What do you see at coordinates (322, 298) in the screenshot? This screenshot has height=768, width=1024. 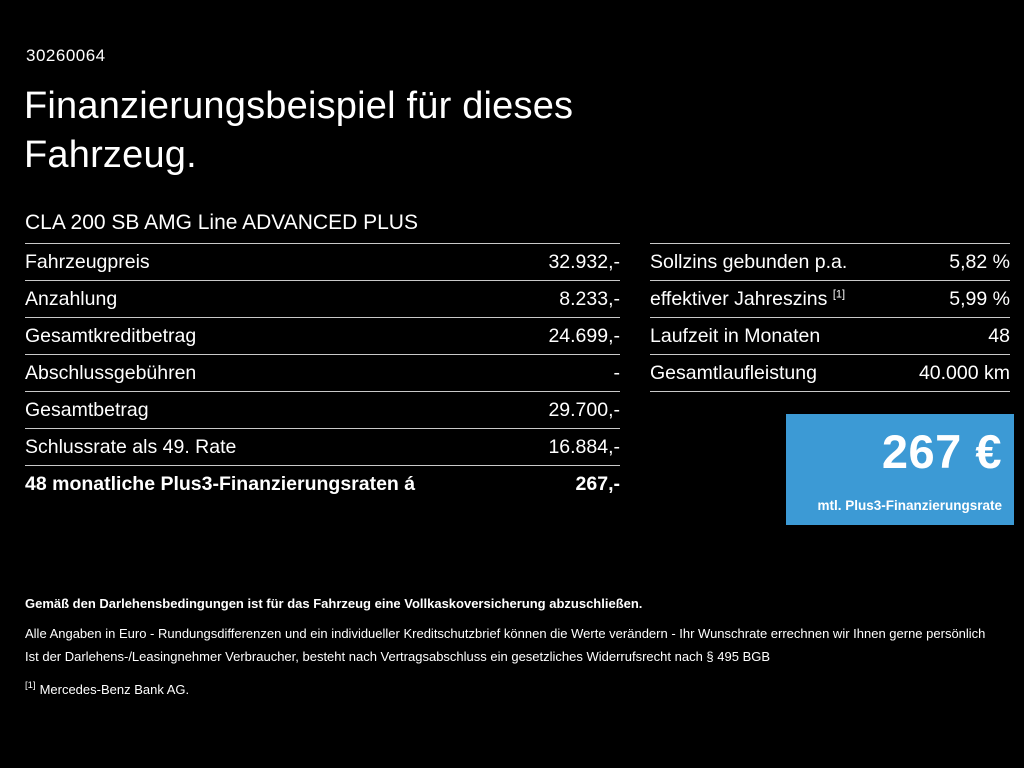 I see `table-row-anzahlung: Anzahlung 8.233,-` at bounding box center [322, 298].